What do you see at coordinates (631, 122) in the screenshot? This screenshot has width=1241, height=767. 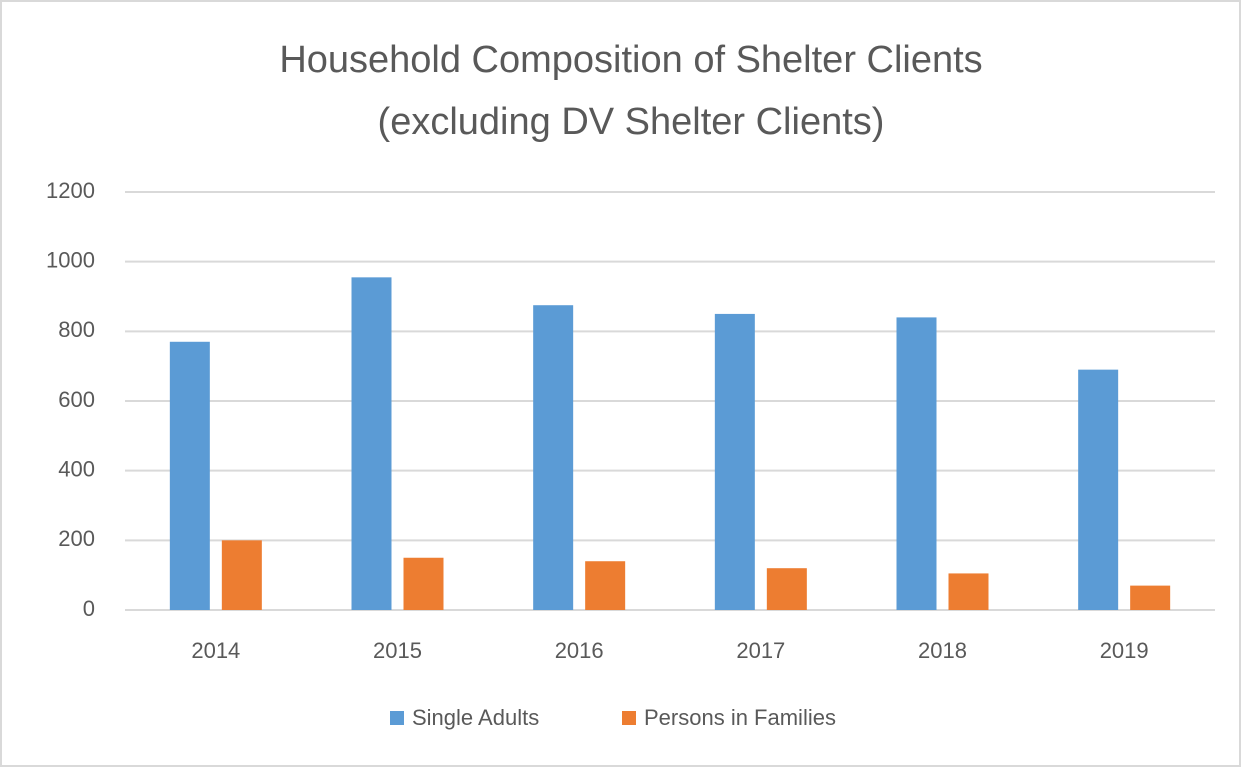 I see `chart-title: (excluding DV Shelter Clients)` at bounding box center [631, 122].